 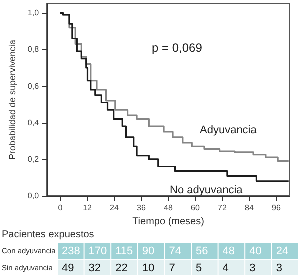 I want to click on text: 90, so click(x=148, y=252).